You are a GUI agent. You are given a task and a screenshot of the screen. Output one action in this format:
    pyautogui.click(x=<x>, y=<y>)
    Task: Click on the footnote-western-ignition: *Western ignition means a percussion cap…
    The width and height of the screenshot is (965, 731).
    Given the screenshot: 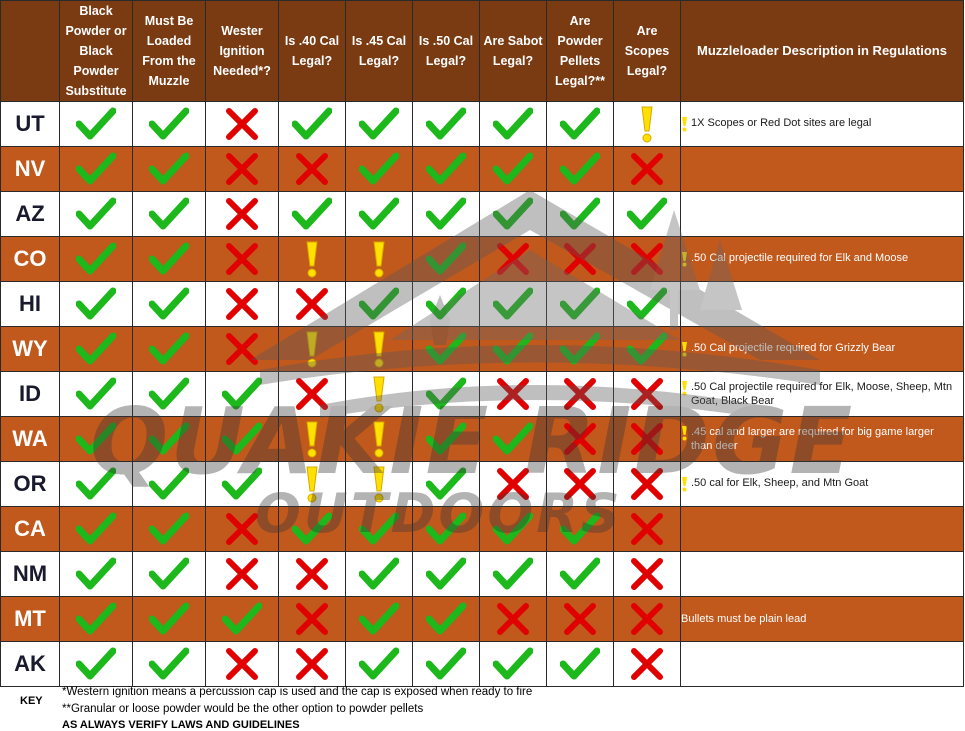 What is the action you would take?
    pyautogui.click(x=297, y=692)
    